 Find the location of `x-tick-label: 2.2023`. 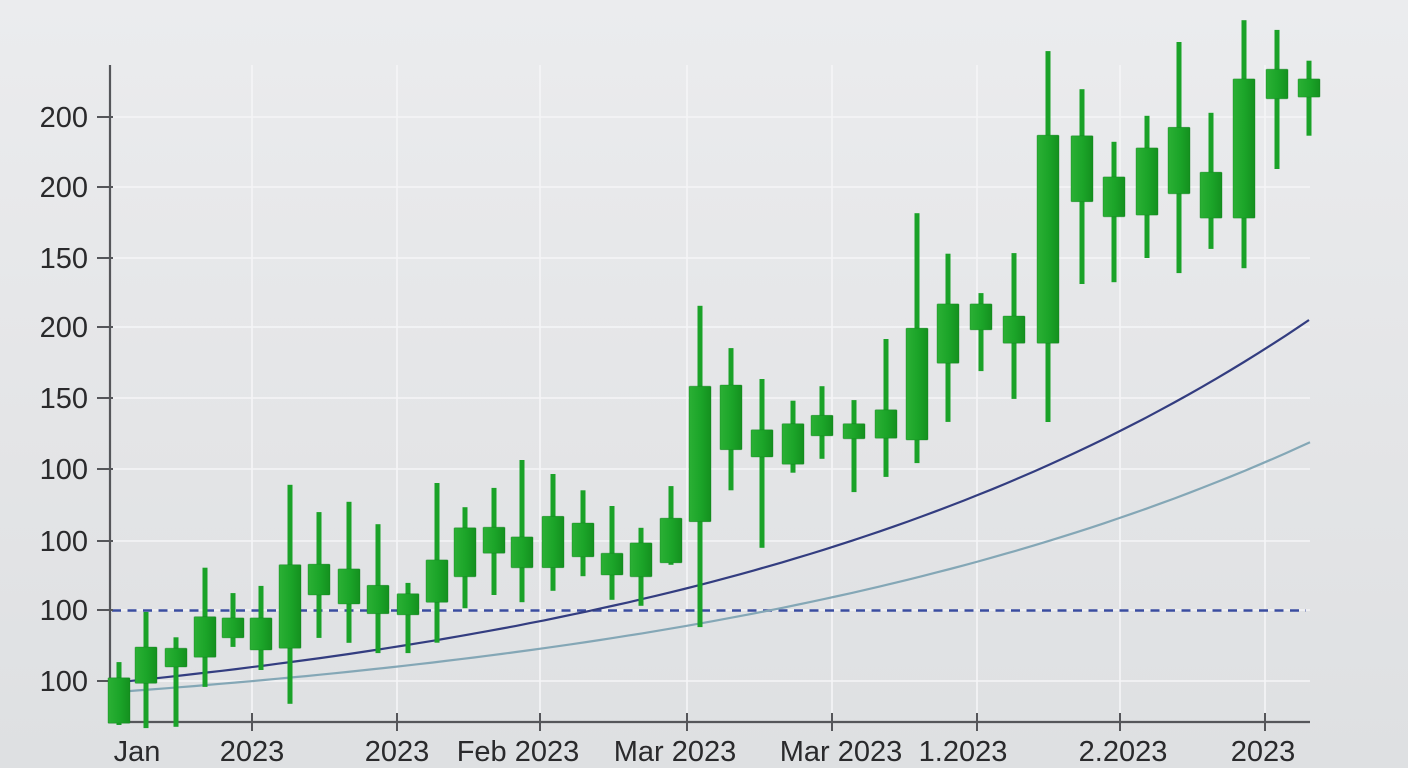

x-tick-label: 2.2023 is located at coordinates (1123, 752).